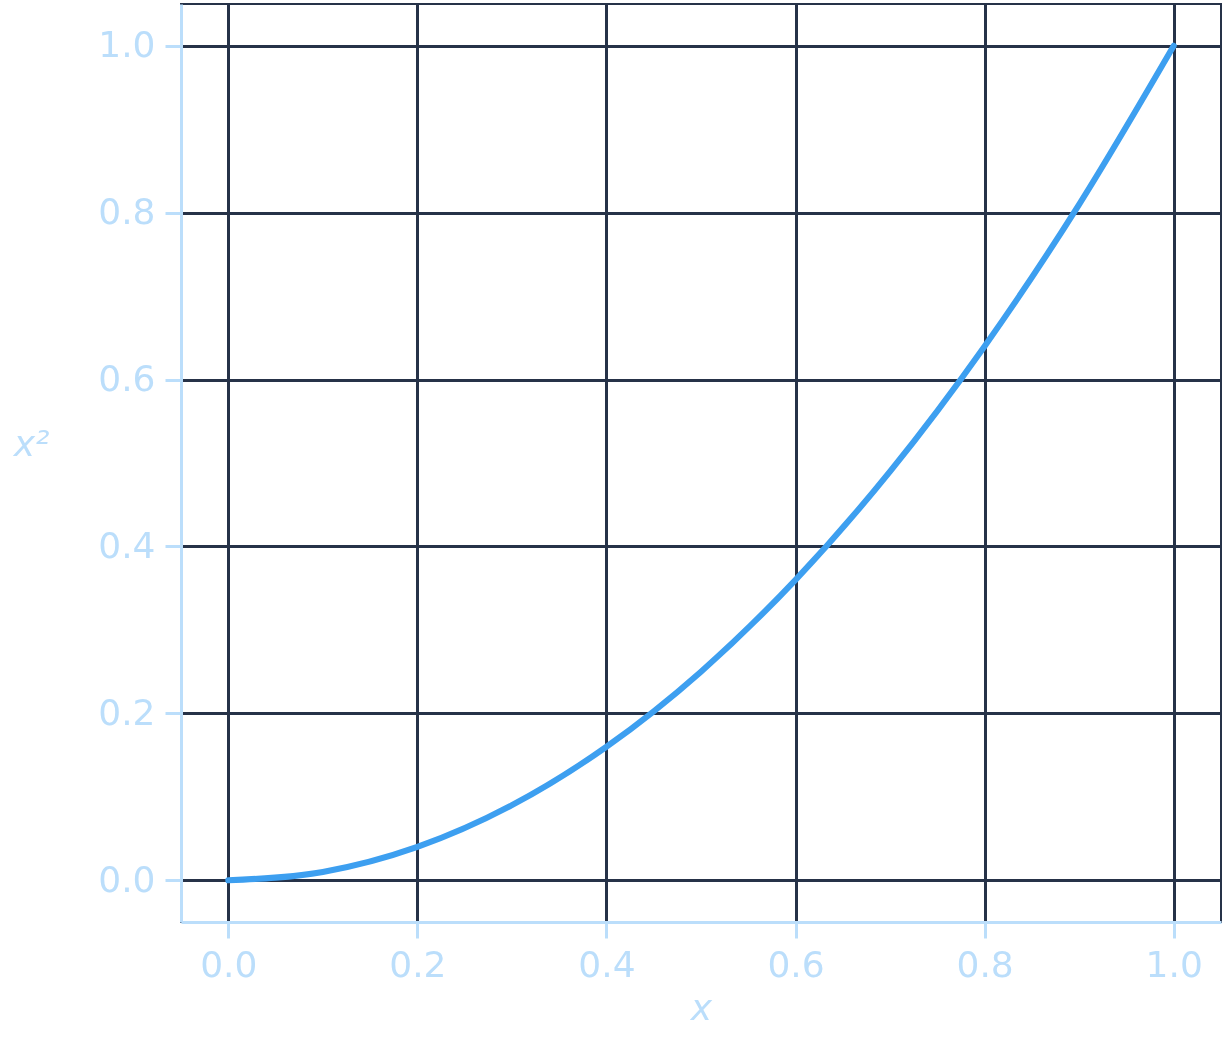 The height and width of the screenshot is (1053, 1226). I want to click on y-tick-label: 0.8, so click(127, 212).